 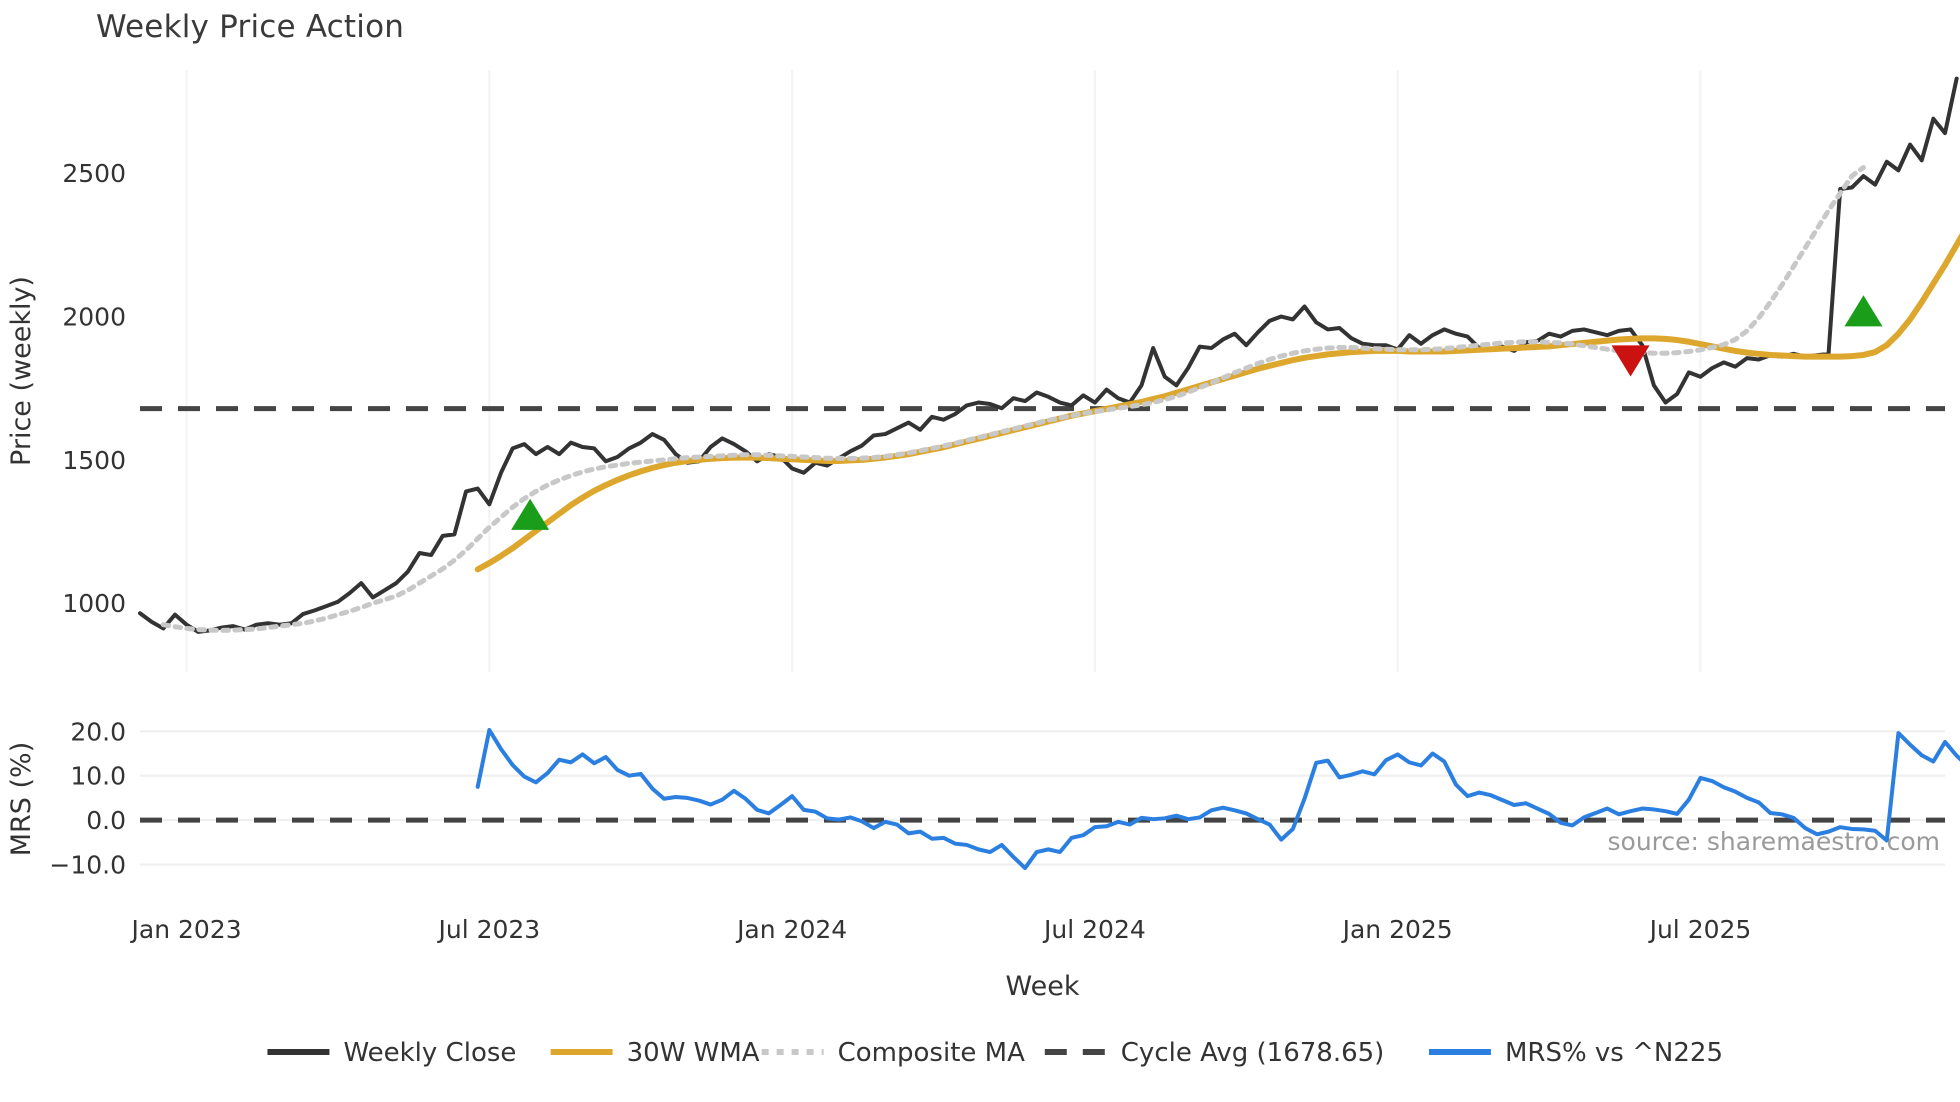 I want to click on mrs-ytick-label-3: 20.0, so click(x=98, y=731).